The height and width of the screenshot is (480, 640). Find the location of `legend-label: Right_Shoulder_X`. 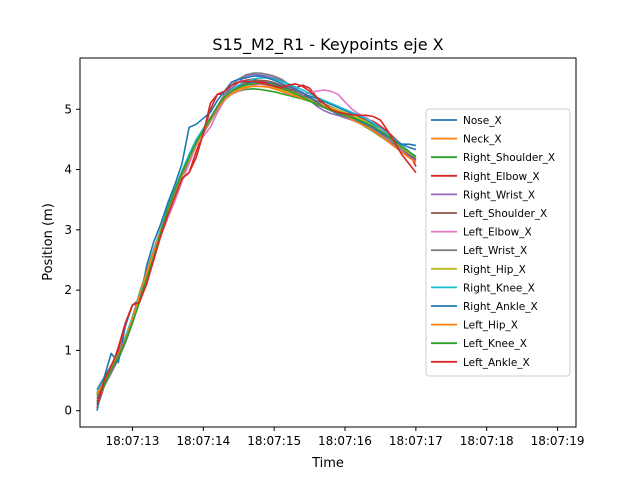

legend-label: Right_Shoulder_X is located at coordinates (509, 158).